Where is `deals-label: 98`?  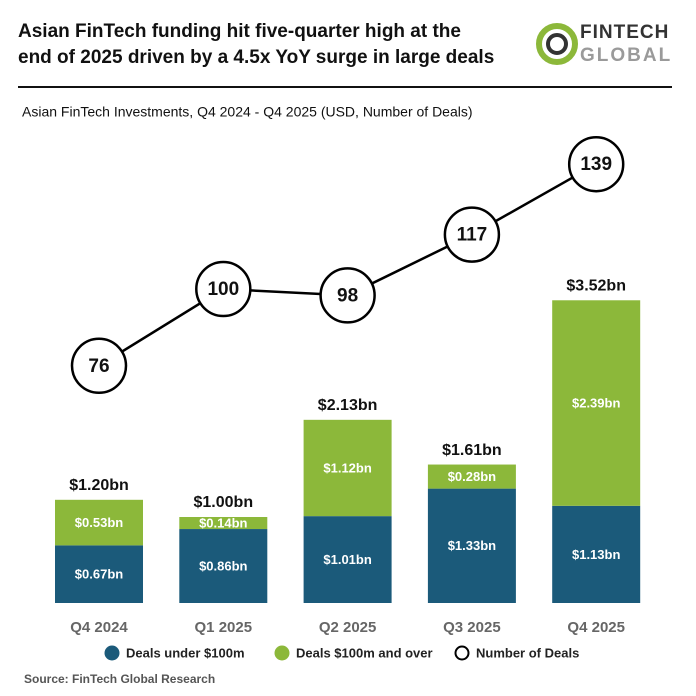 deals-label: 98 is located at coordinates (347, 295).